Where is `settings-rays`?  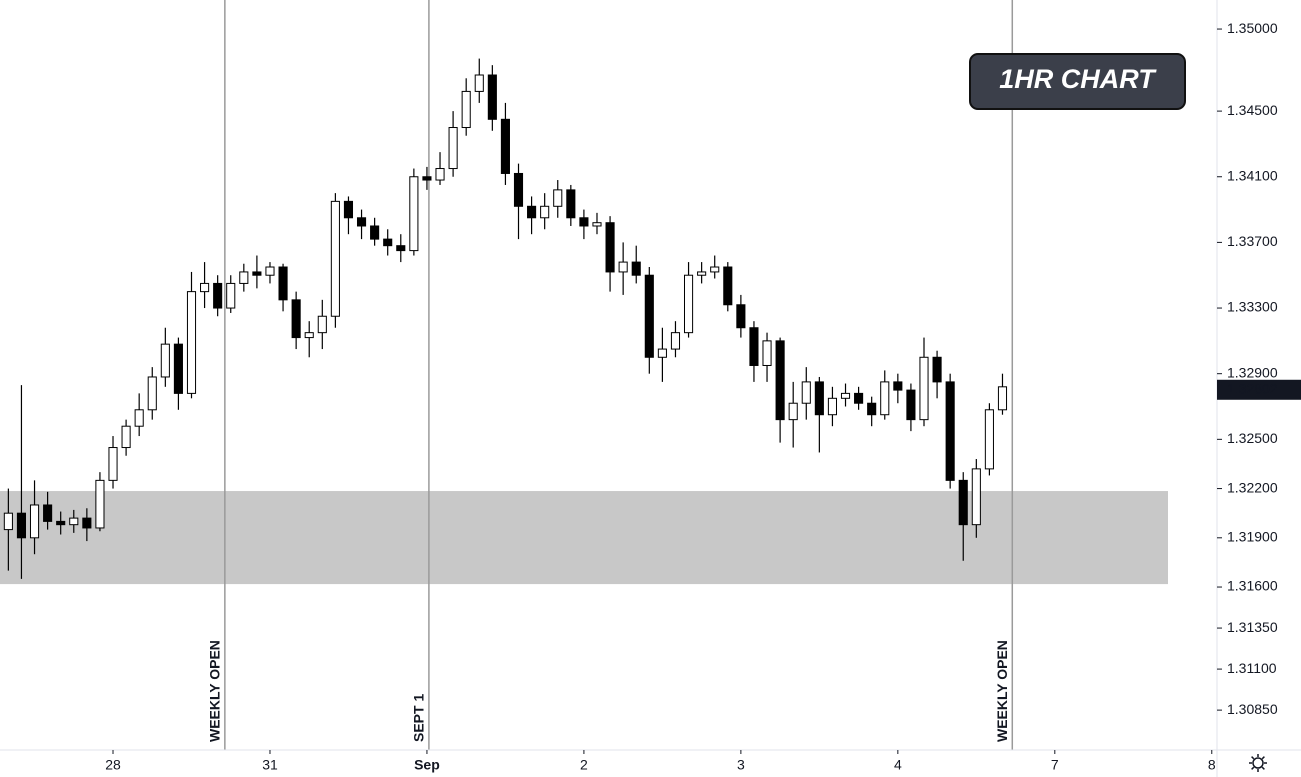
settings-rays is located at coordinates (1258, 763).